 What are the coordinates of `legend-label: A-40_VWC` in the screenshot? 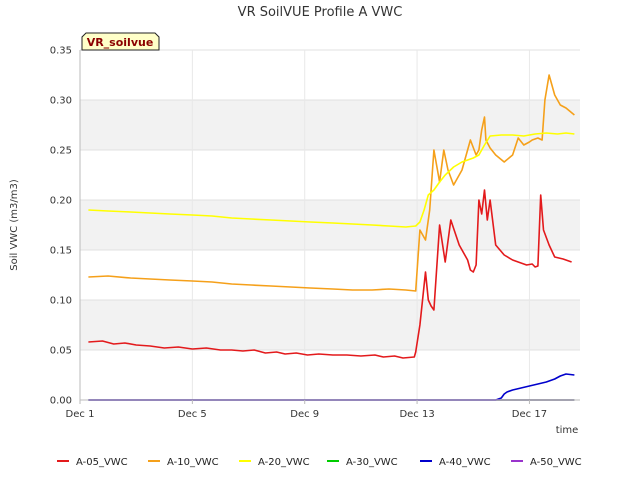 It's located at (465, 462).